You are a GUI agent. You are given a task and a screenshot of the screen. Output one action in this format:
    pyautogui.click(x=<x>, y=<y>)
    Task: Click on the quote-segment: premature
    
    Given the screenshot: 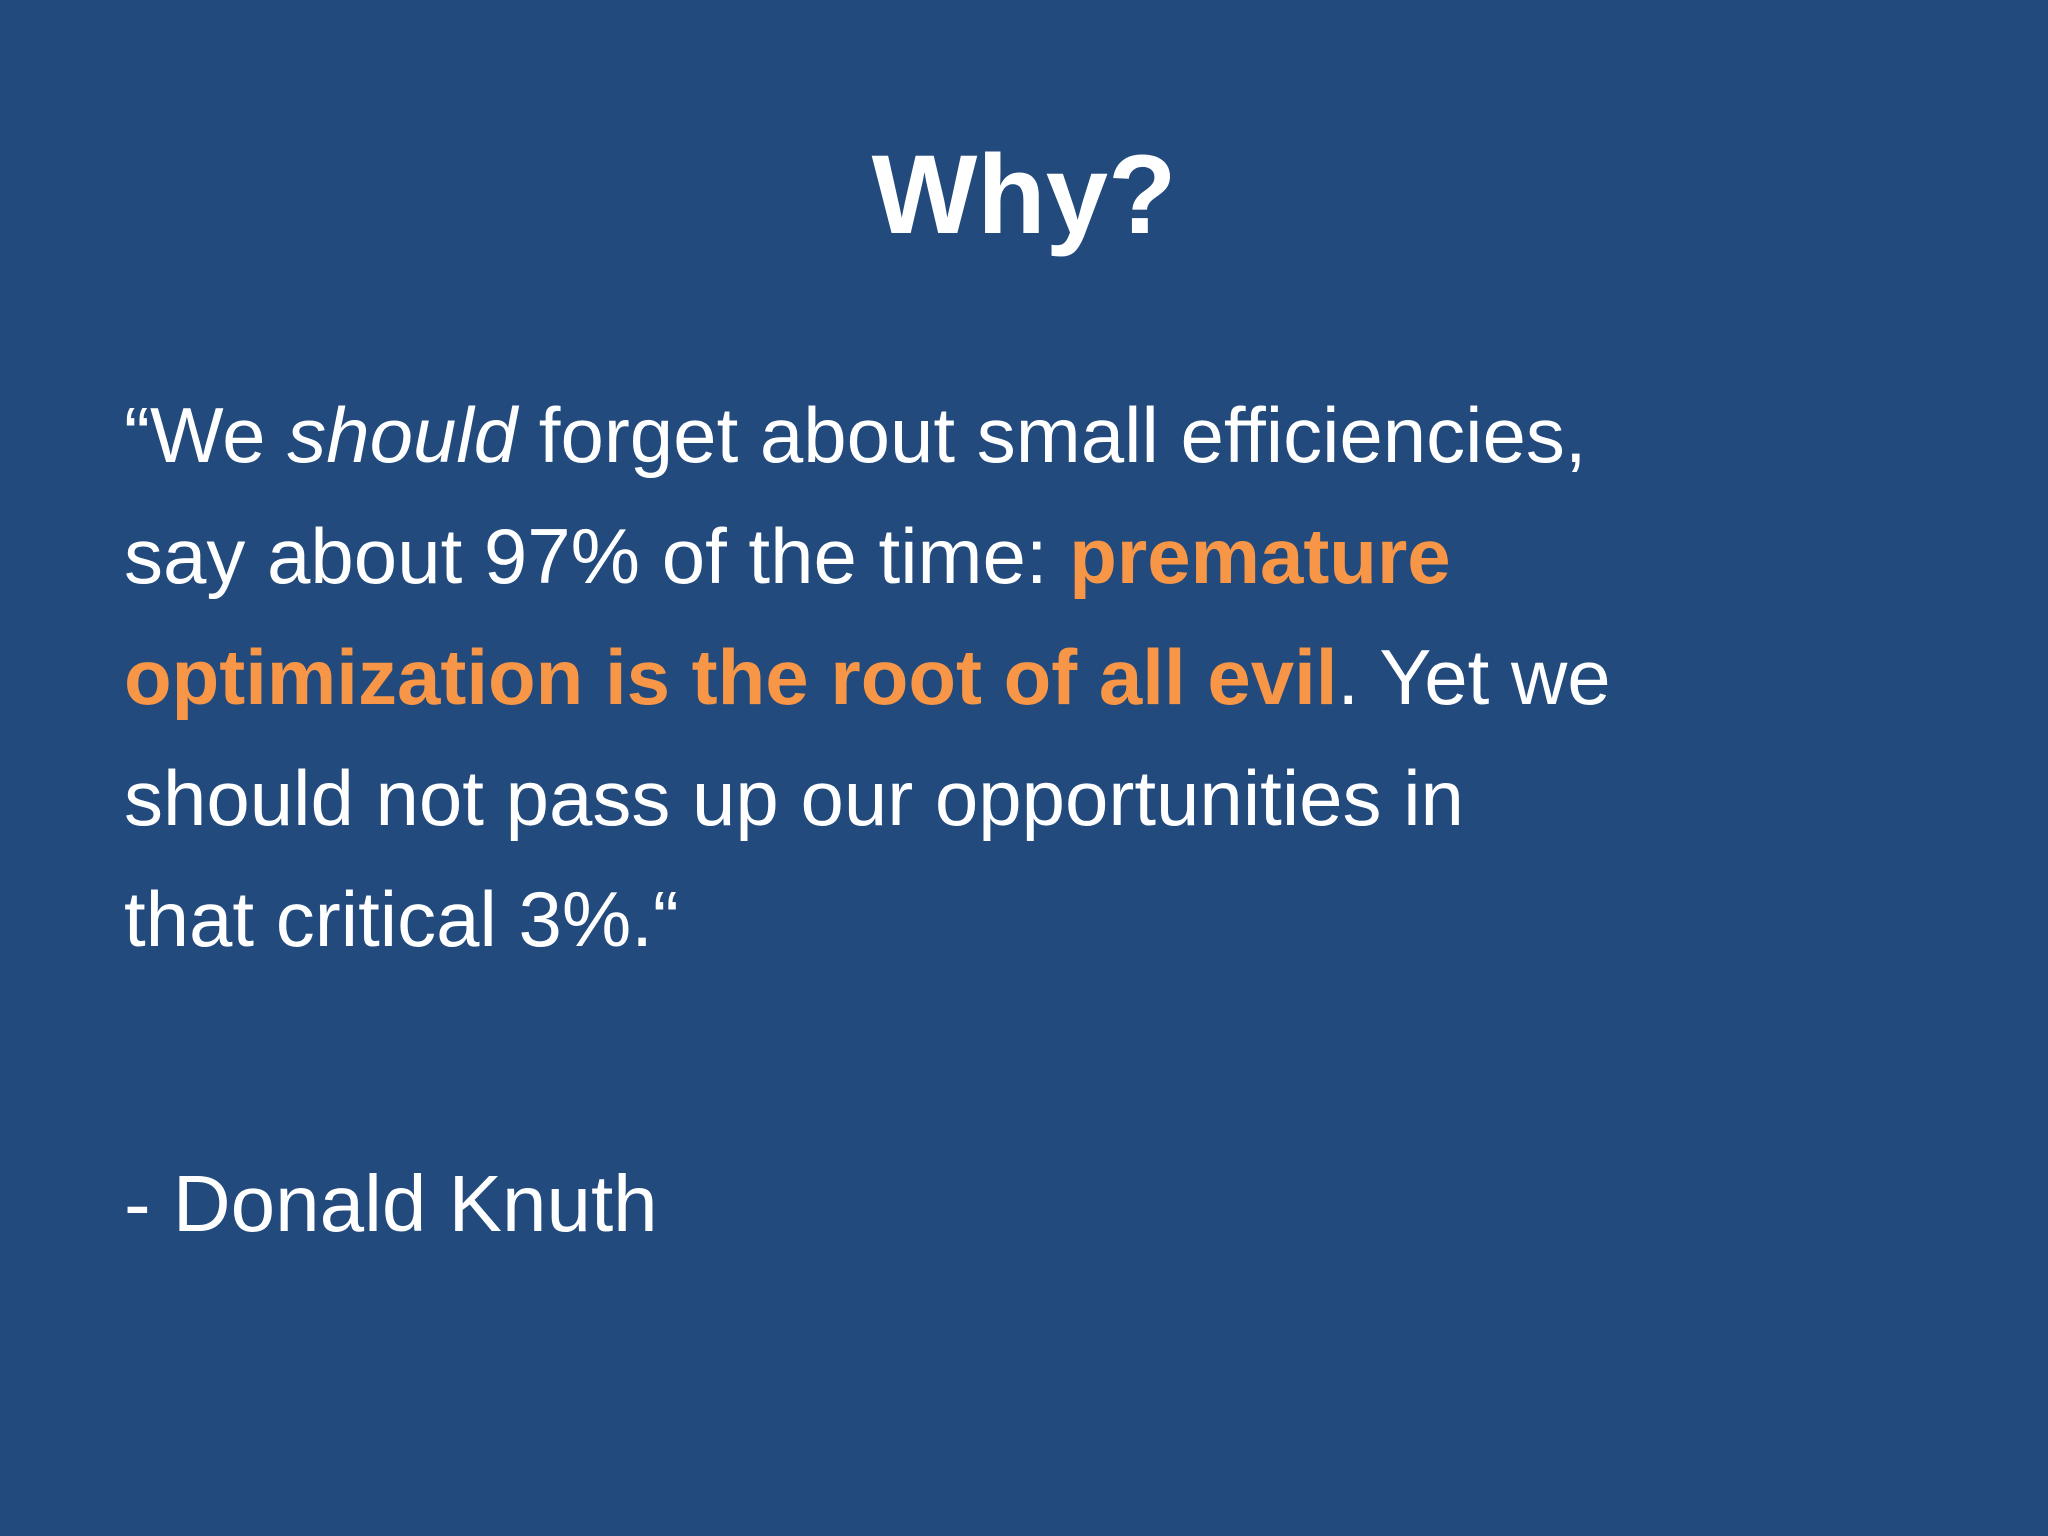 What is the action you would take?
    pyautogui.click(x=1260, y=556)
    